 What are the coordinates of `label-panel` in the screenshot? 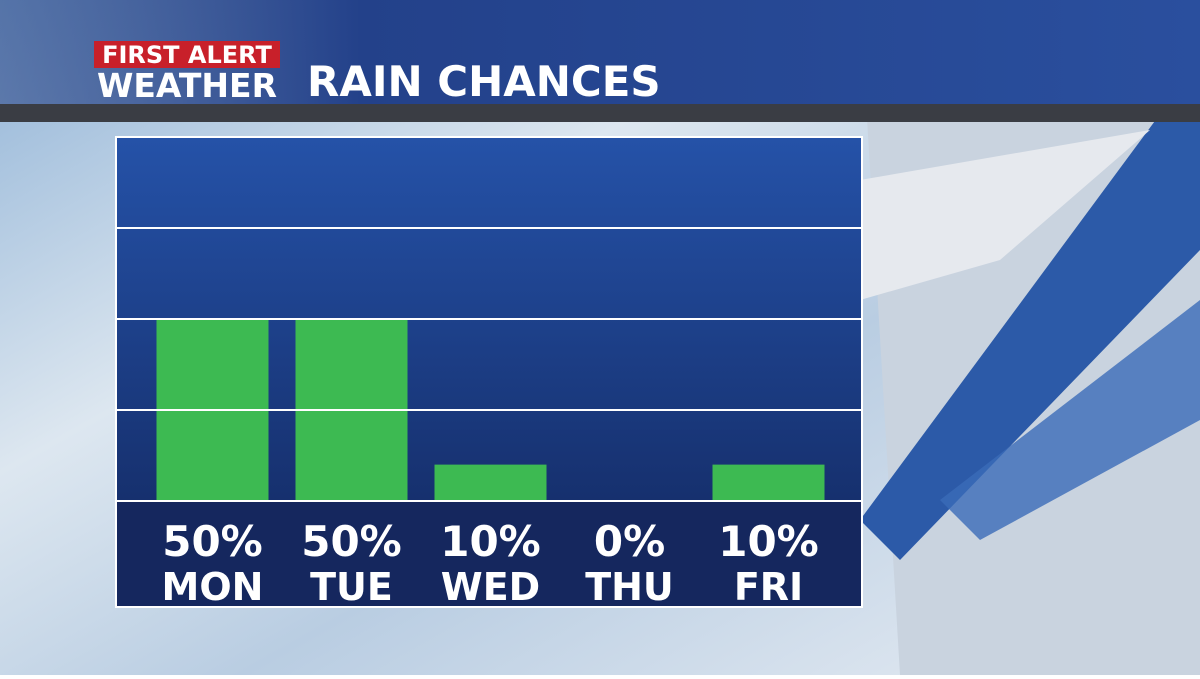 It's located at (489, 554).